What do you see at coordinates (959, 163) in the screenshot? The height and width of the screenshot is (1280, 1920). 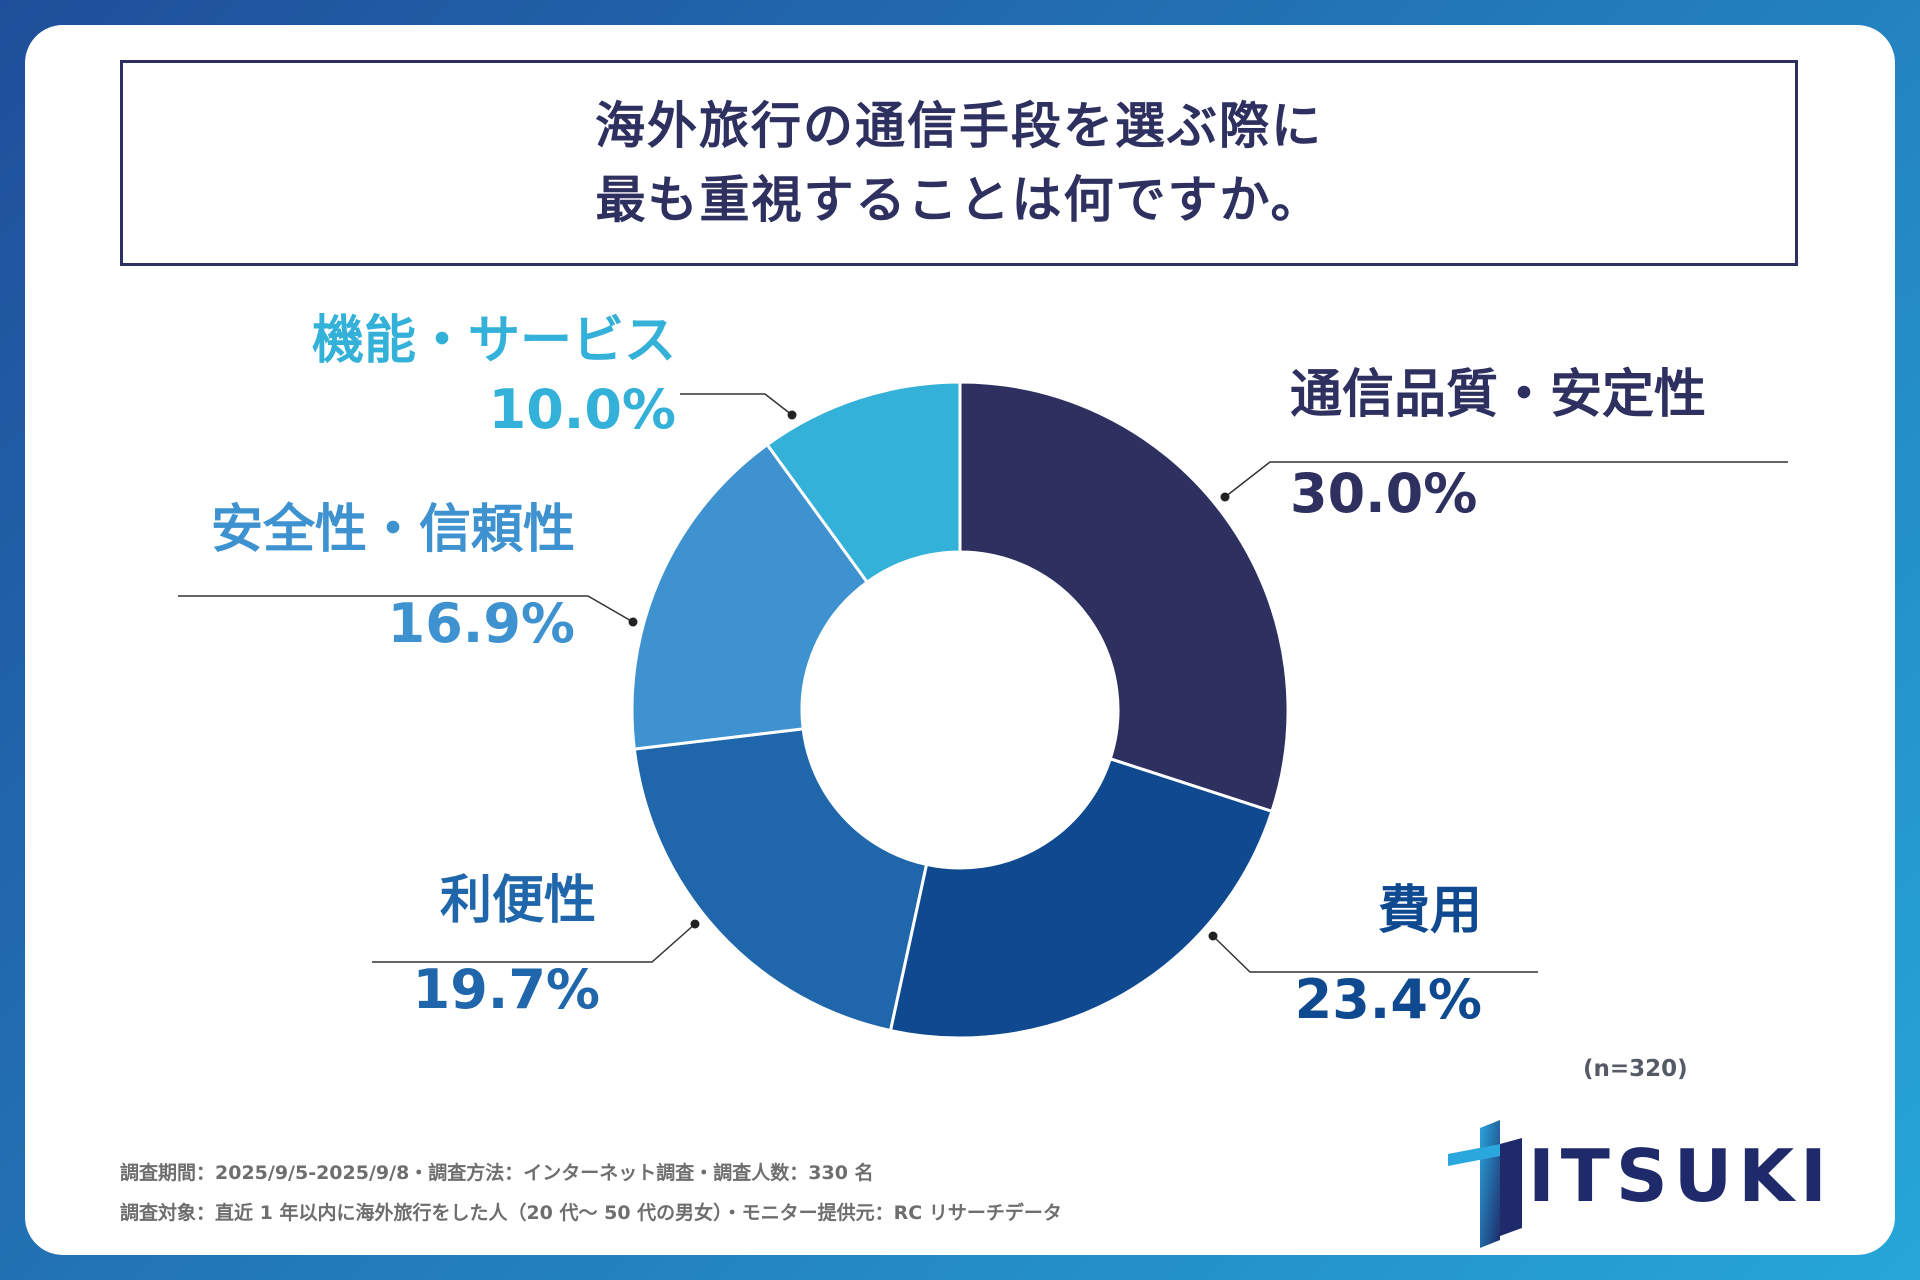 I see `title-box: 海外旅行の通信手段を選ぶ際に 最も重視することは何ですか。` at bounding box center [959, 163].